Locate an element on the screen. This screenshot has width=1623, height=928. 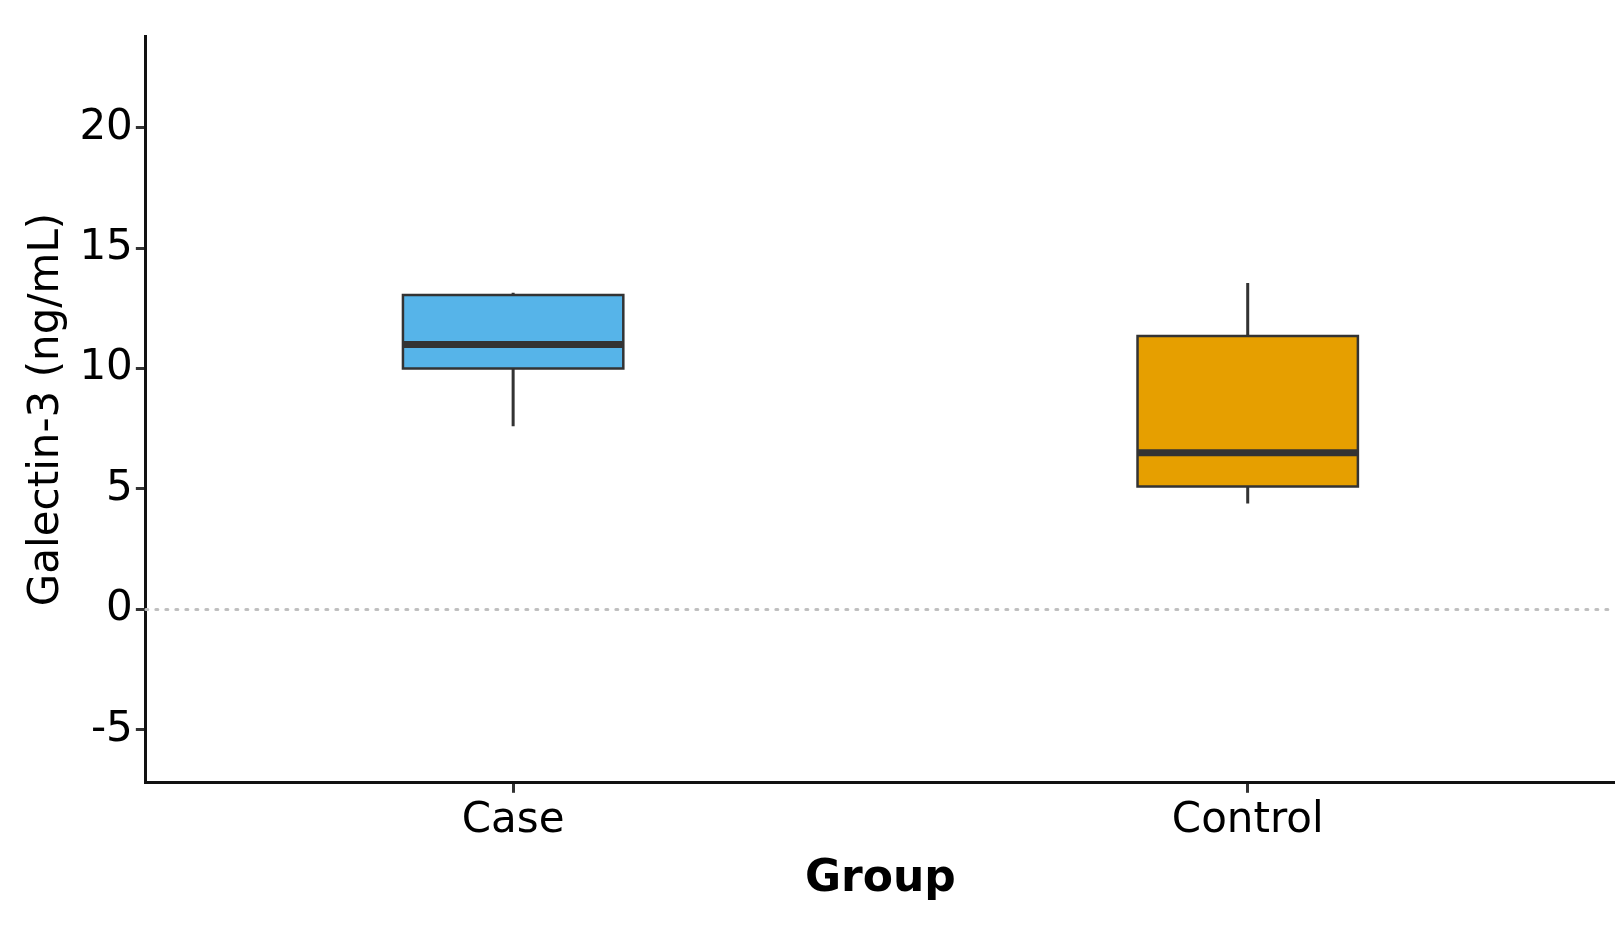
x-tick-label: Case is located at coordinates (513, 817).